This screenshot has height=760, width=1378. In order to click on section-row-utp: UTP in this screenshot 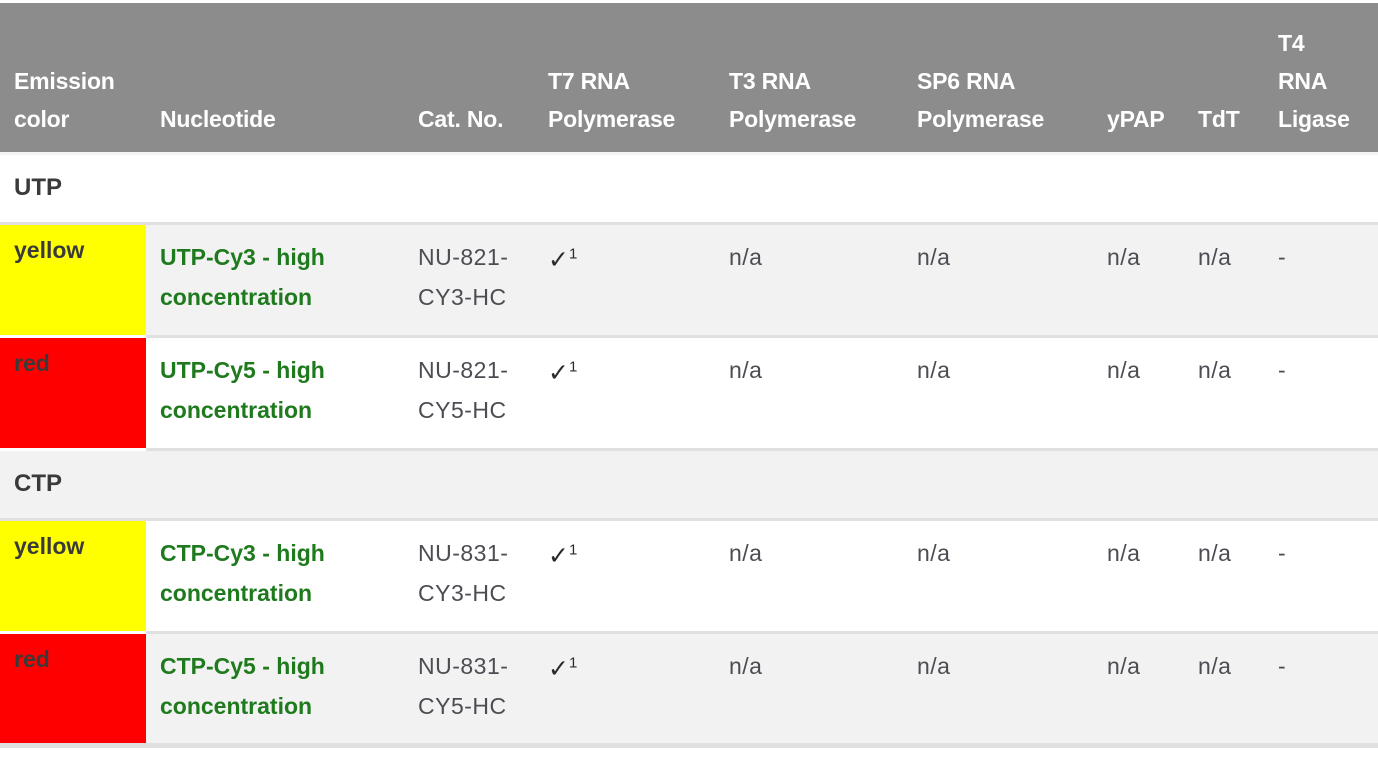, I will do `click(689, 189)`.